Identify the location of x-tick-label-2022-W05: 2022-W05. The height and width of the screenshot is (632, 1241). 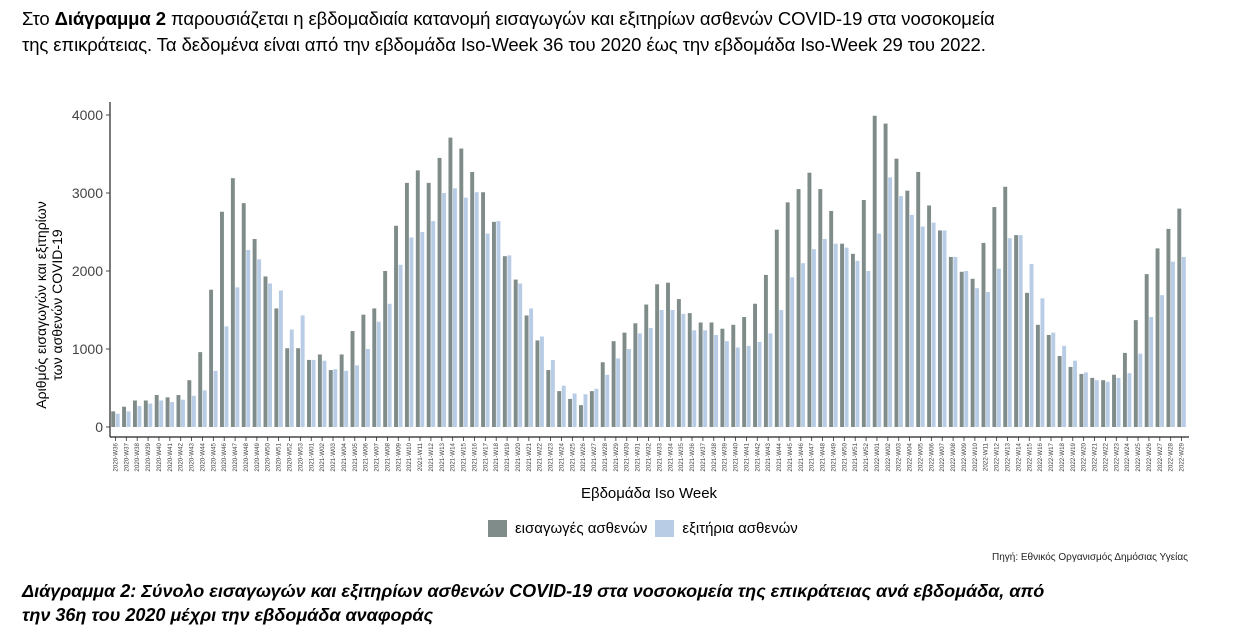
(920, 456).